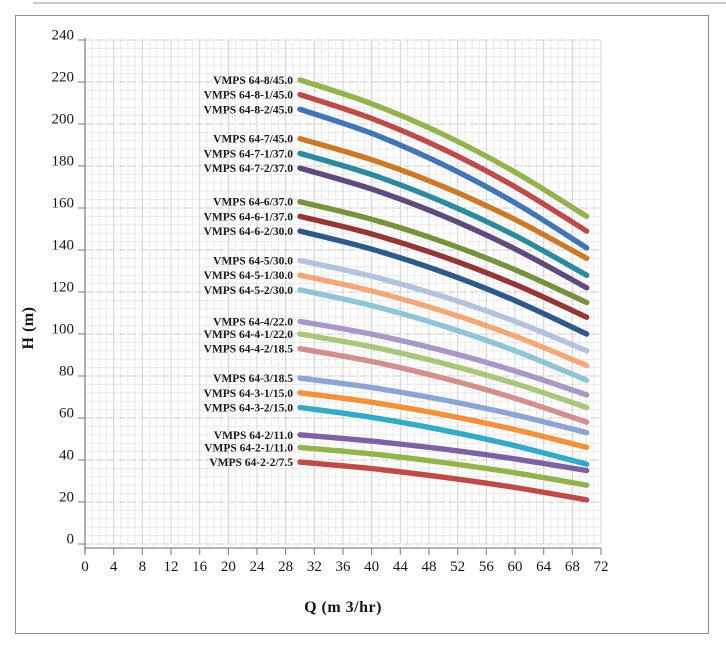 The image size is (726, 652). Describe the element at coordinates (171, 567) in the screenshot. I see `x-tick-label: 12` at that location.